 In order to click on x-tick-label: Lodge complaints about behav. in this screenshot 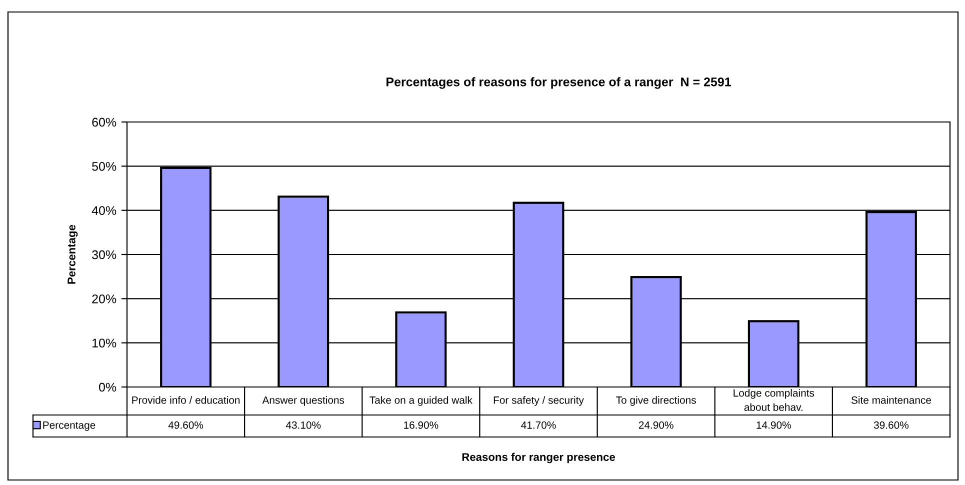, I will do `click(774, 400)`.